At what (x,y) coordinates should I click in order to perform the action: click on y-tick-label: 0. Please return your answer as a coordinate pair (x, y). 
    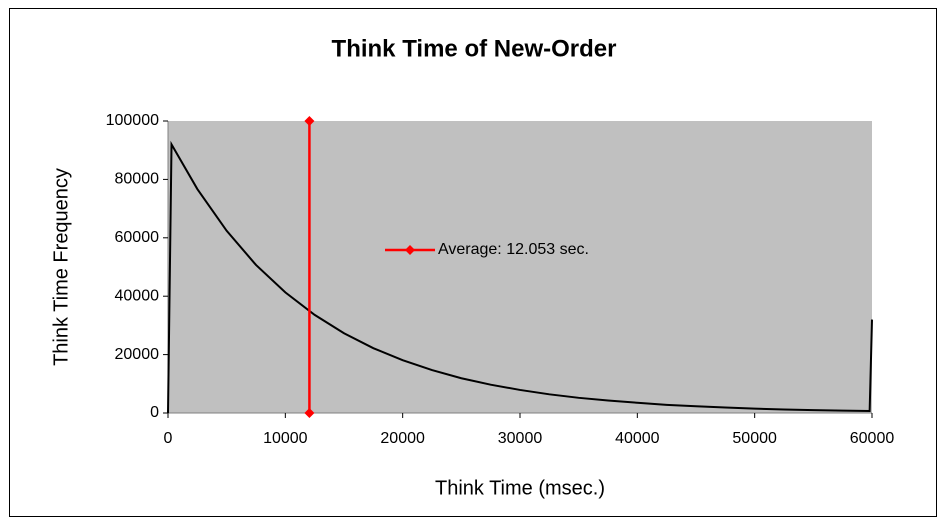
    Looking at the image, I should click on (154, 412).